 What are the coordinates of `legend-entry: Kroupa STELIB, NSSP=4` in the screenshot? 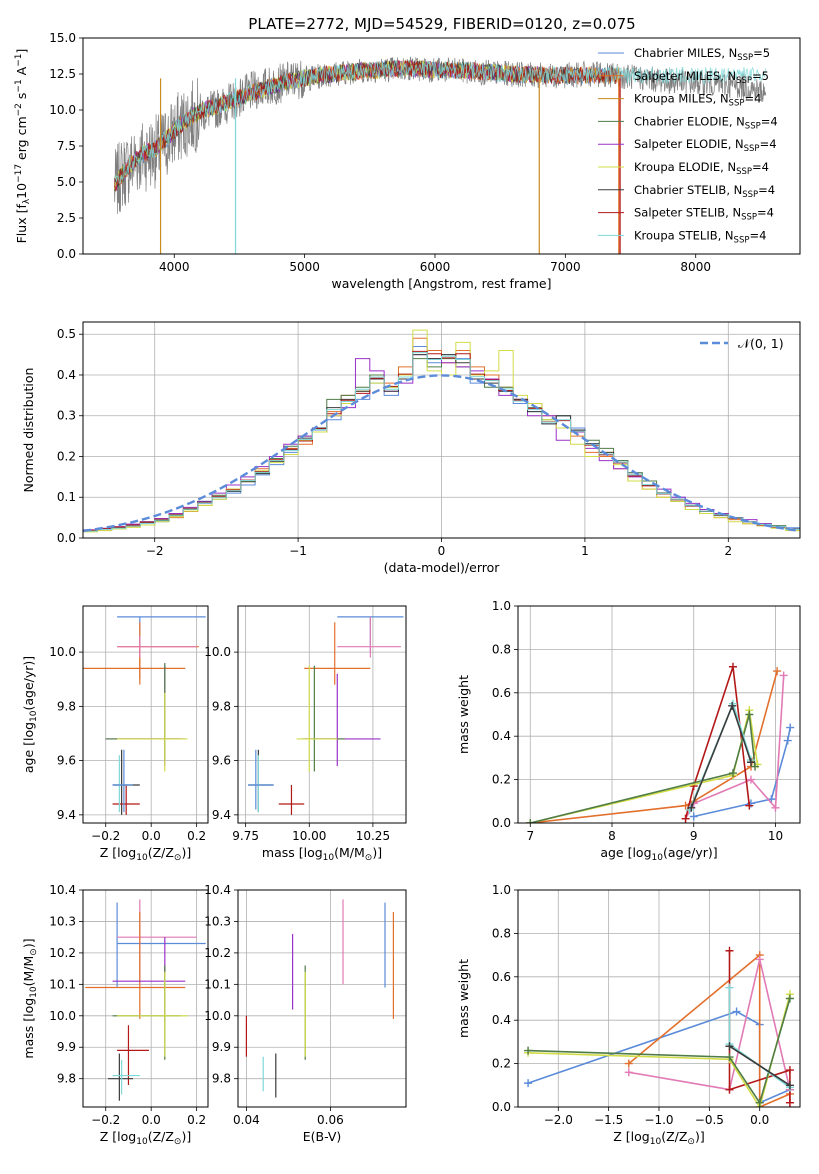 It's located at (700, 236).